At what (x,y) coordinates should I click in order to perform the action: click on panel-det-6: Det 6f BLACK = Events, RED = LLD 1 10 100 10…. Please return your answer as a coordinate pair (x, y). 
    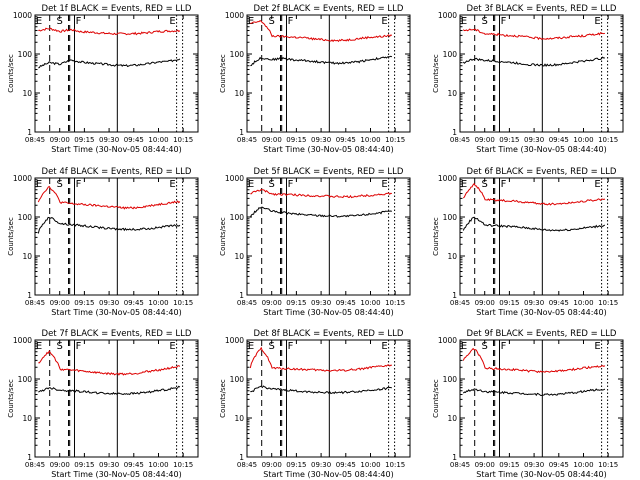
    Looking at the image, I should click on (528, 242).